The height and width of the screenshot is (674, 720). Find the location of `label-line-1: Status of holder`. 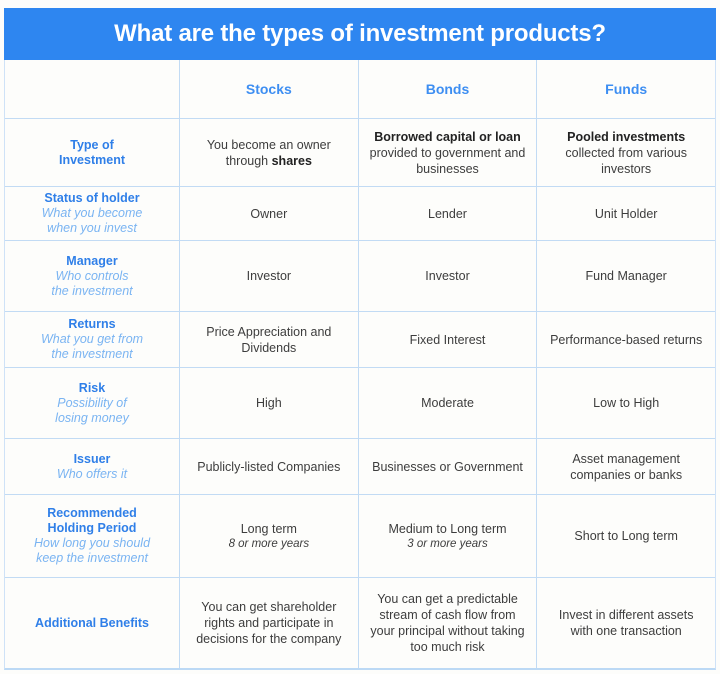

label-line-1: Status of holder is located at coordinates (92, 198).